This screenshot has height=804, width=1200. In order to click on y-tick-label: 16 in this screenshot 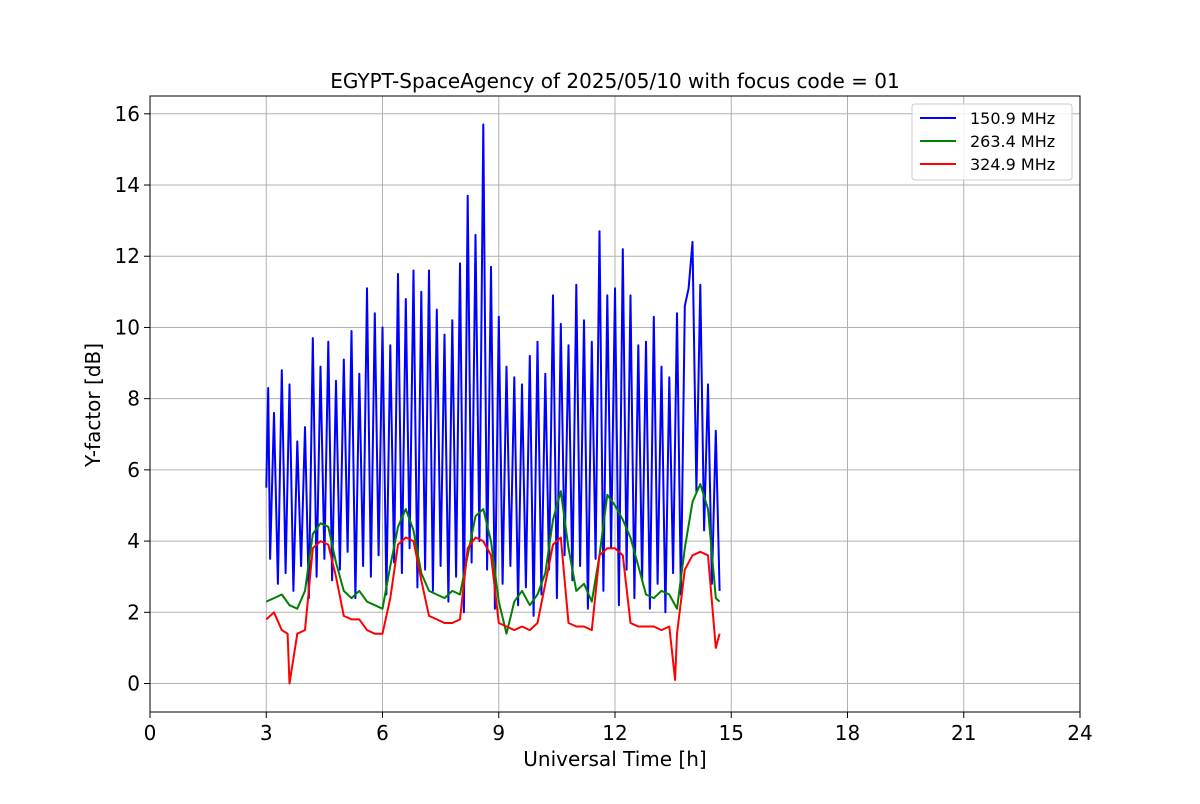, I will do `click(127, 114)`.